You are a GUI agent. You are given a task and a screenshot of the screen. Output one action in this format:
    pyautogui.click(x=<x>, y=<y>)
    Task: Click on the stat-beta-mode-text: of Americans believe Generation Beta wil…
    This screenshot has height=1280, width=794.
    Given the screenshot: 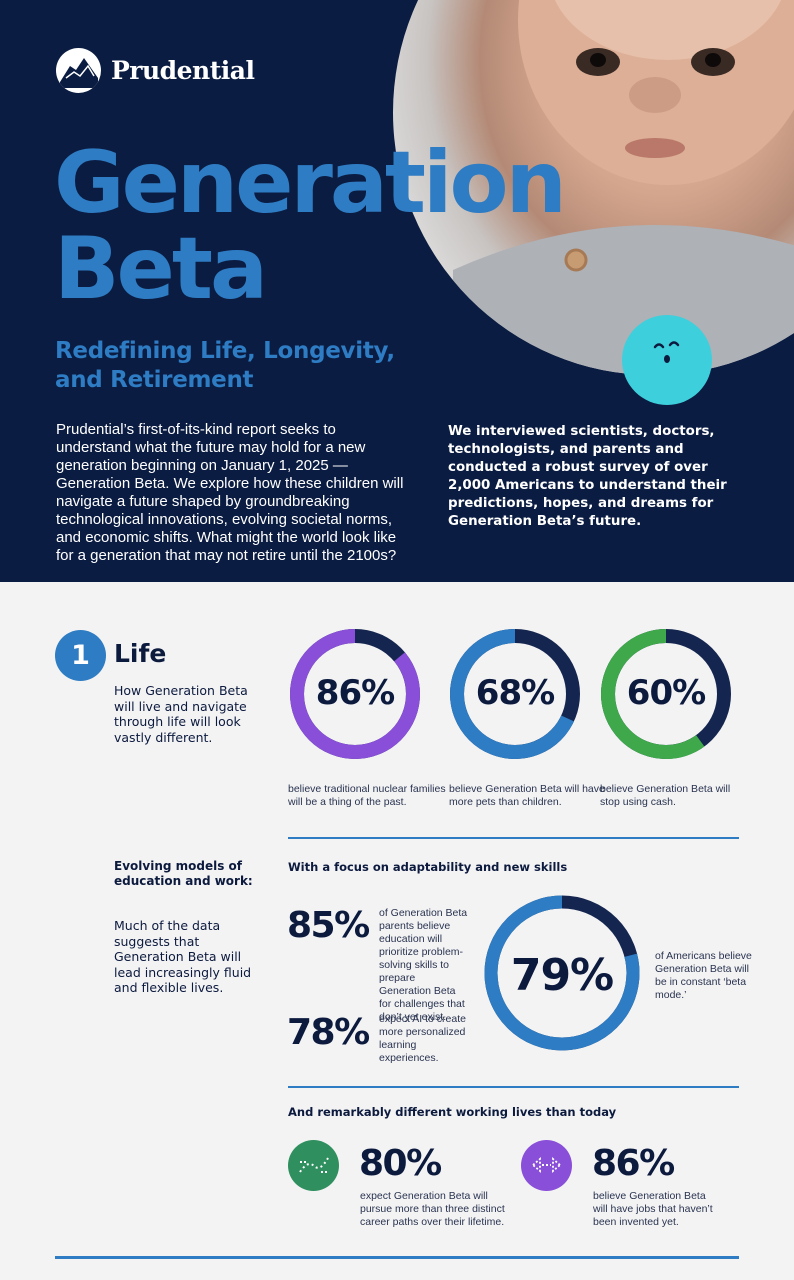 What is the action you would take?
    pyautogui.click(x=703, y=975)
    